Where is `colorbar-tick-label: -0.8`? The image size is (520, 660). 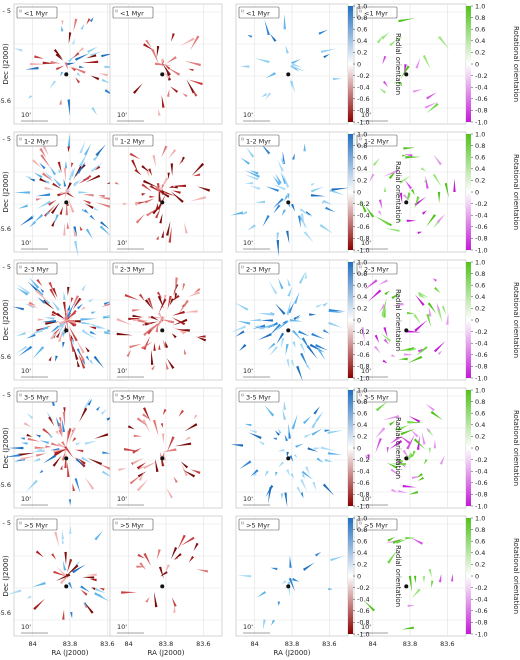
colorbar-tick-label: -0.8 is located at coordinates (363, 239).